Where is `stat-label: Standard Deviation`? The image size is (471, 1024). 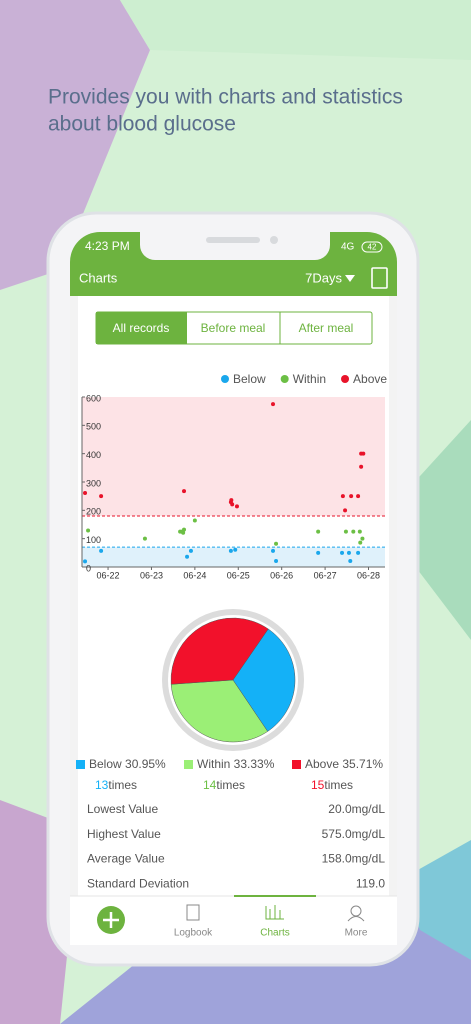 stat-label: Standard Deviation is located at coordinates (138, 883).